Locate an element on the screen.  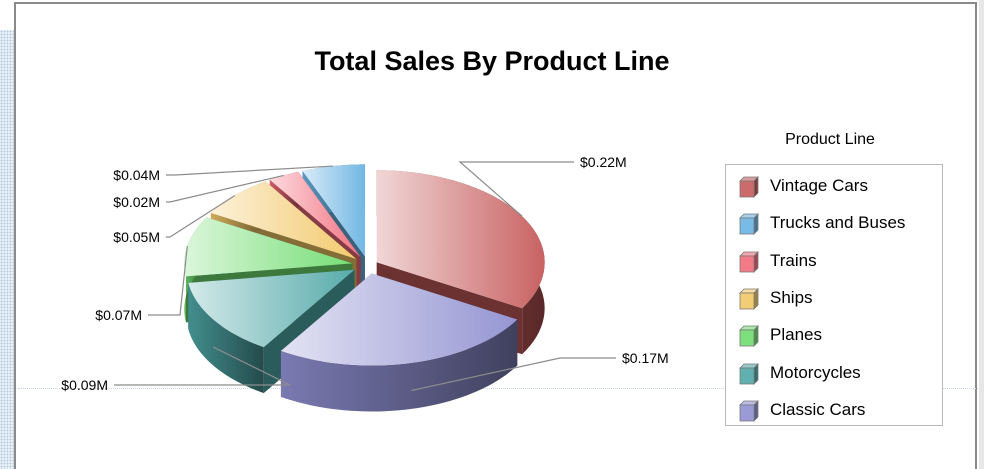
background-pattern-strip is located at coordinates (9, 249).